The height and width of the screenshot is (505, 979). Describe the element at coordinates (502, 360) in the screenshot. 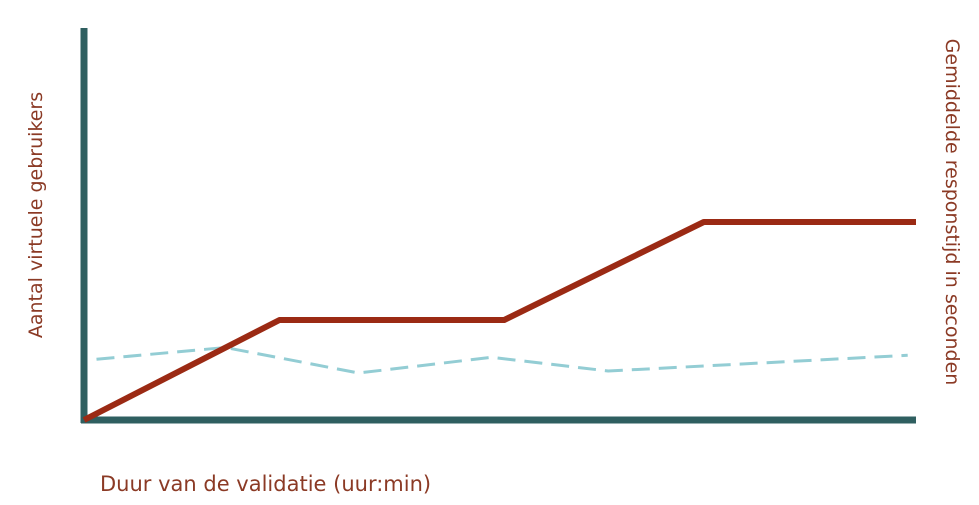

I see `series-line-dashed` at that location.